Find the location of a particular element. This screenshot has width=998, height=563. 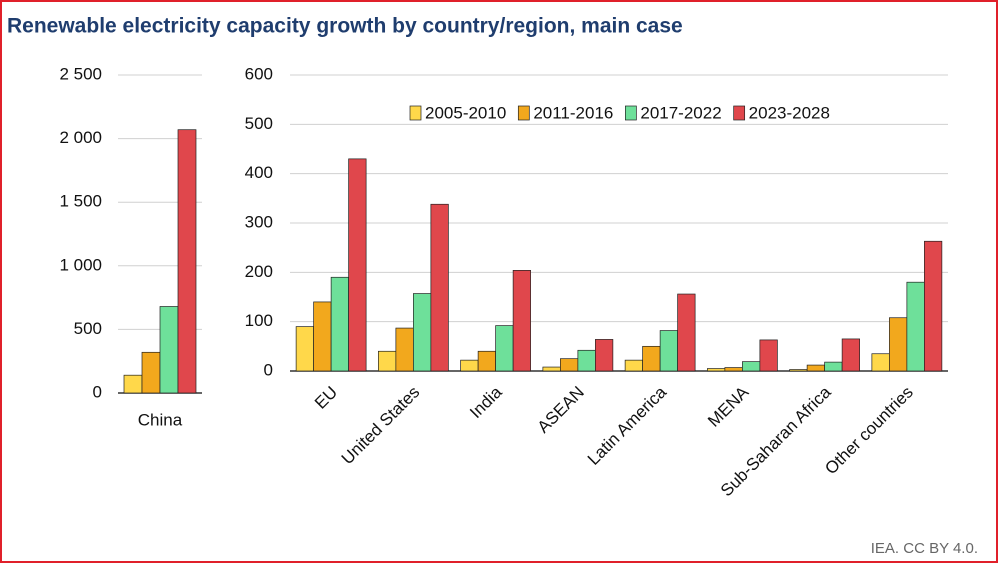

x-tick-label: United States is located at coordinates (381, 426).